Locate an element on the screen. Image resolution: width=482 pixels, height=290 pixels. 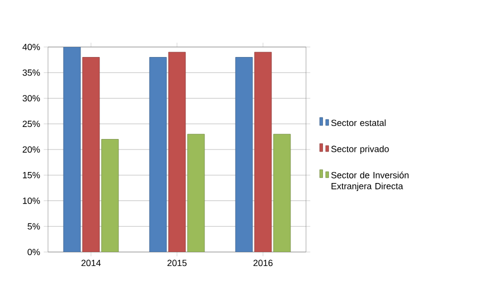
y-tick-label: 10% is located at coordinates (31, 201).